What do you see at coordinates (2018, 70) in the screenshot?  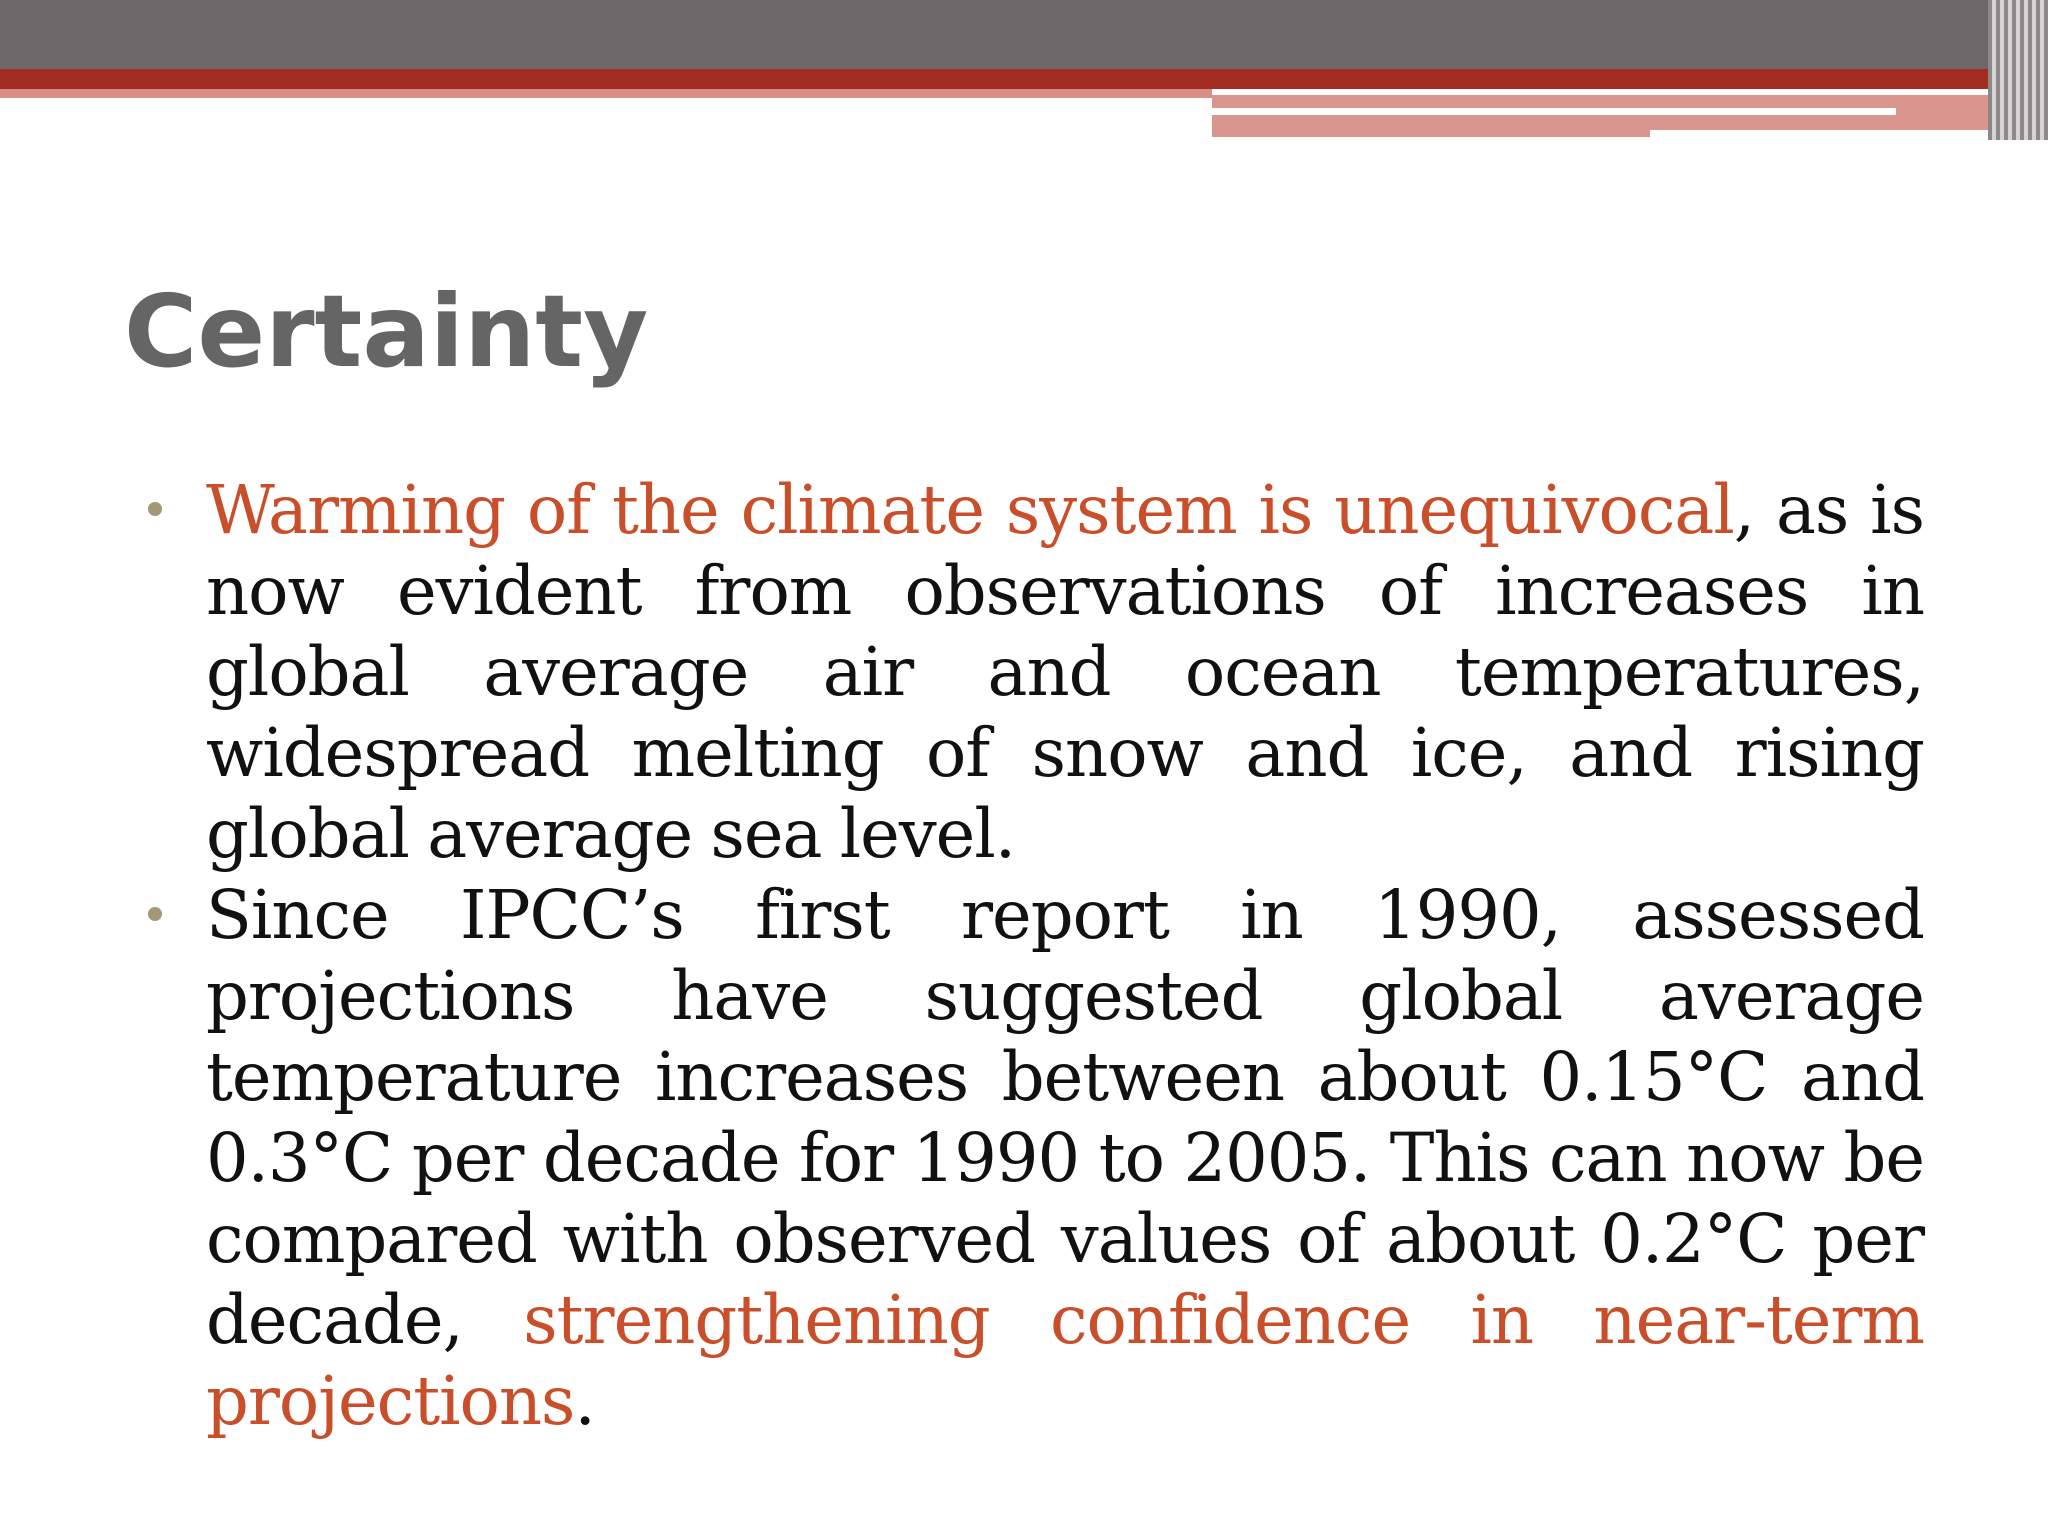 I see `header-stripes` at bounding box center [2018, 70].